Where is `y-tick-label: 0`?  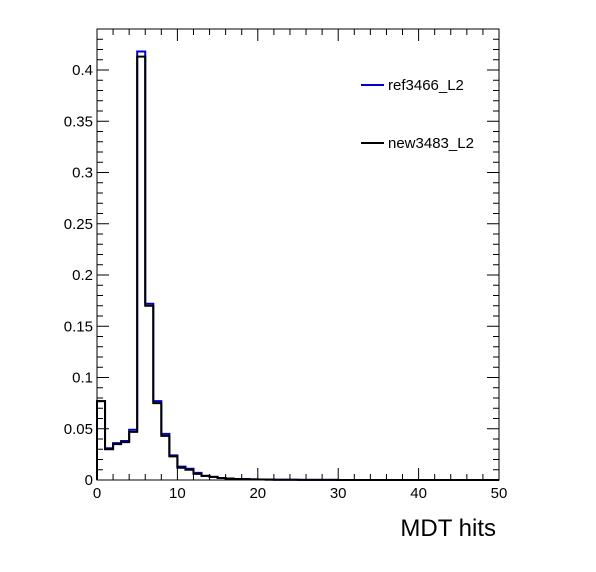 y-tick-label: 0 is located at coordinates (89, 480).